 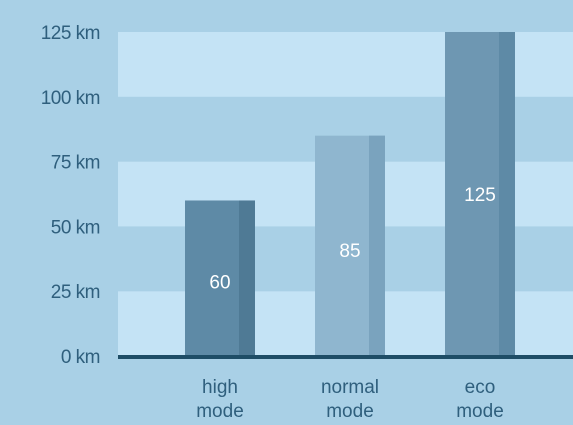 I want to click on x-tick-label-line: high, so click(x=220, y=387).